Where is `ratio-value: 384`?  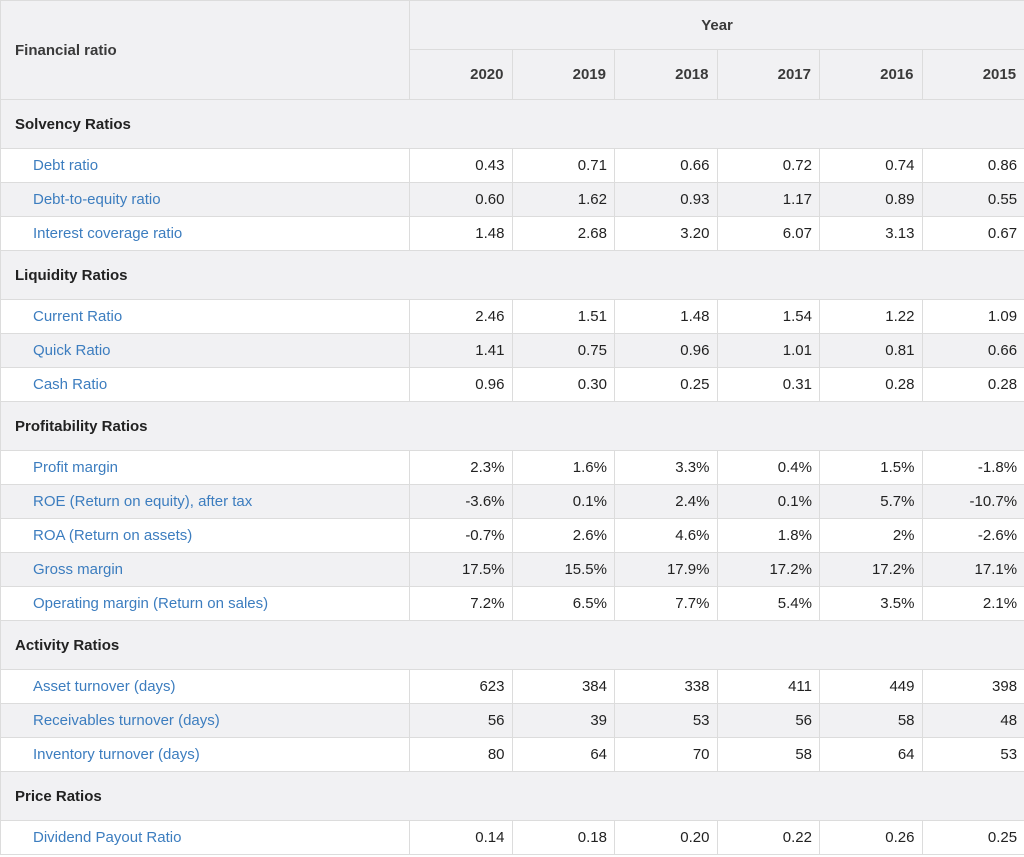
ratio-value: 384 is located at coordinates (563, 686).